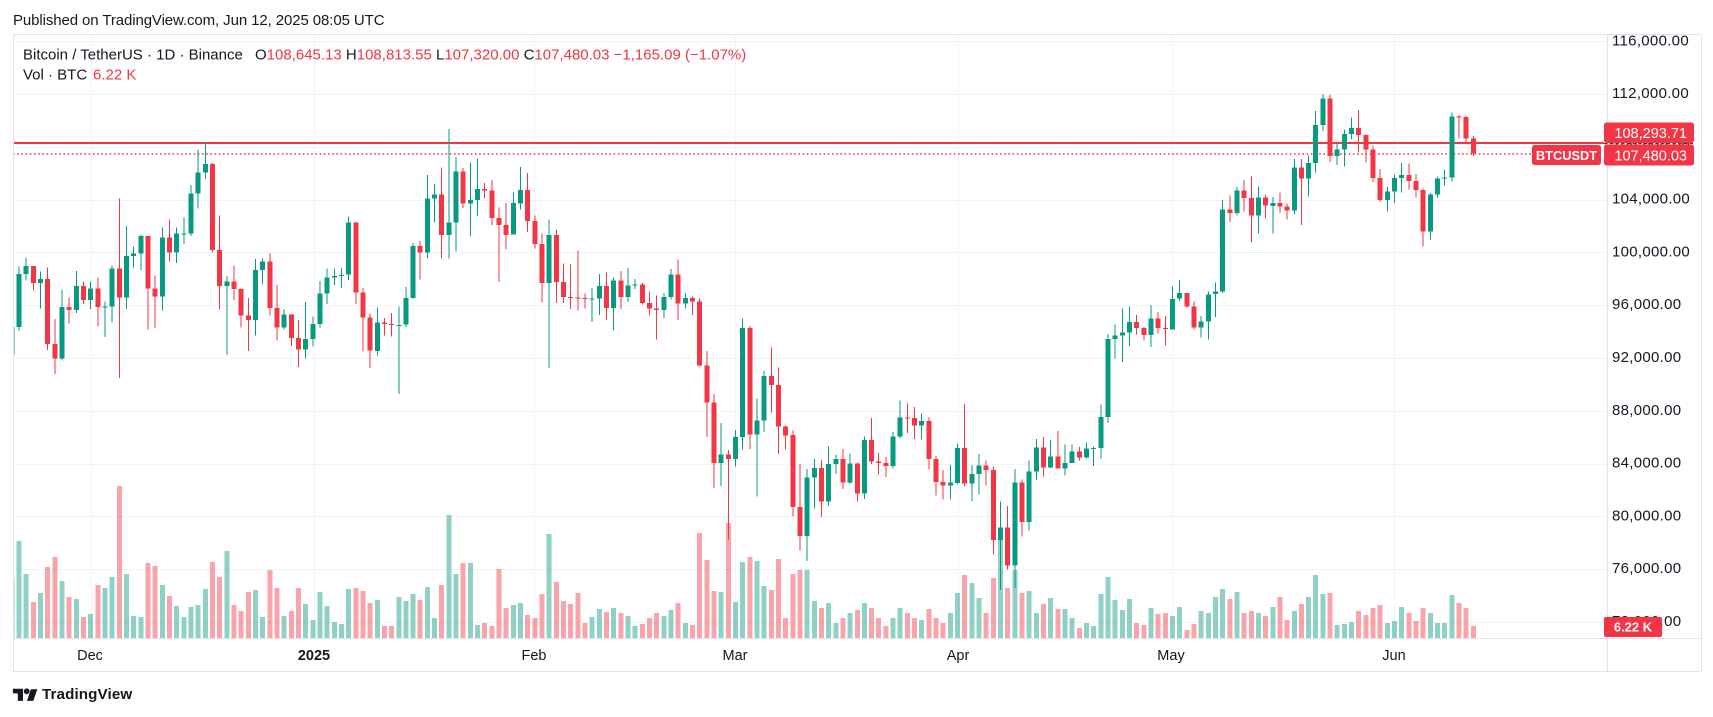 The width and height of the screenshot is (1713, 717). I want to click on svg-text: 104,000.00, so click(1651, 199).